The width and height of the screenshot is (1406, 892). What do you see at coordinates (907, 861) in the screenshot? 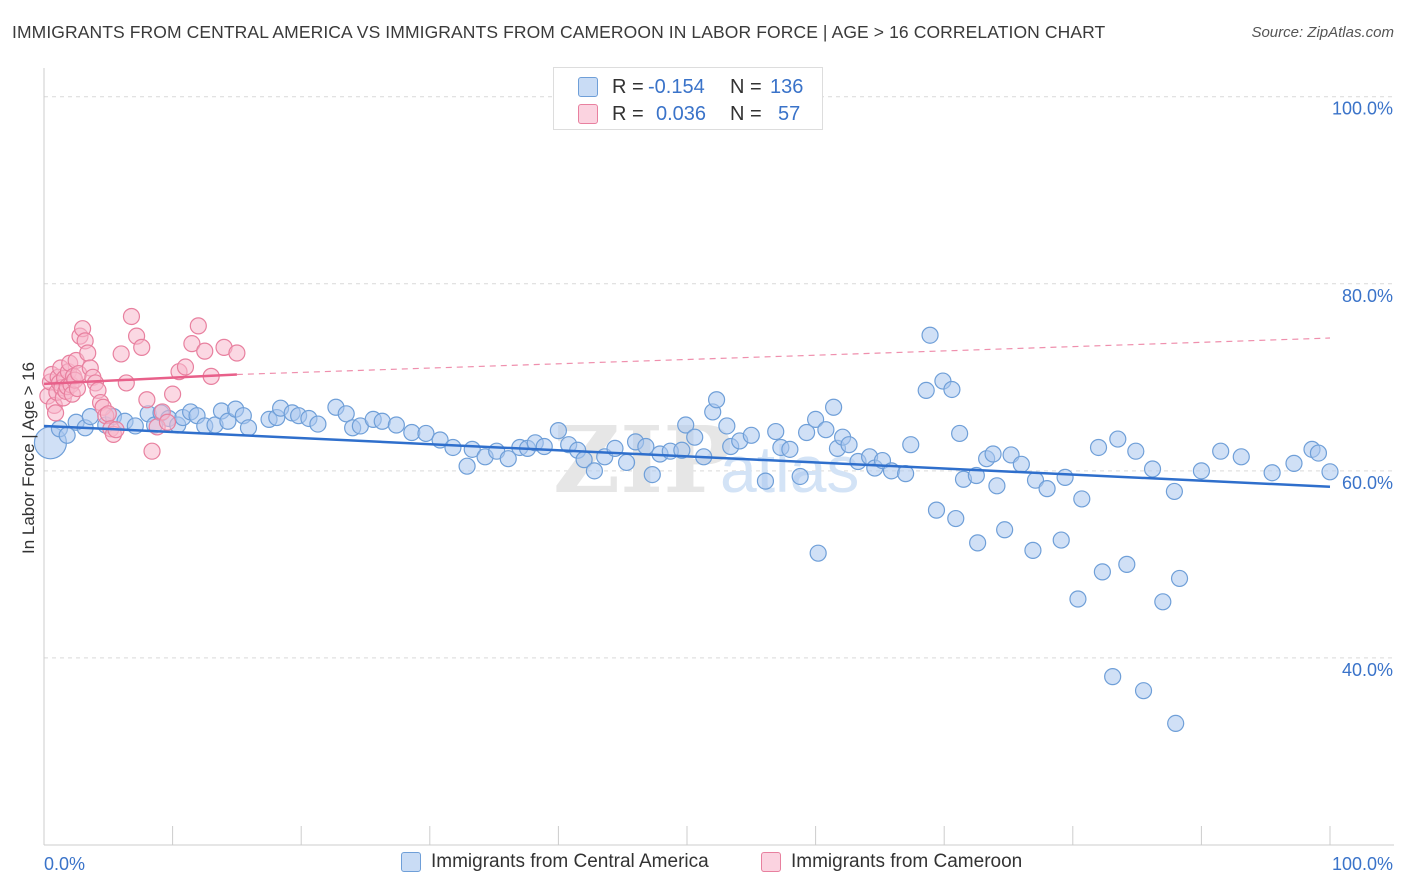
I see `legend-label: Immigrants from Cameroon` at bounding box center [907, 861].